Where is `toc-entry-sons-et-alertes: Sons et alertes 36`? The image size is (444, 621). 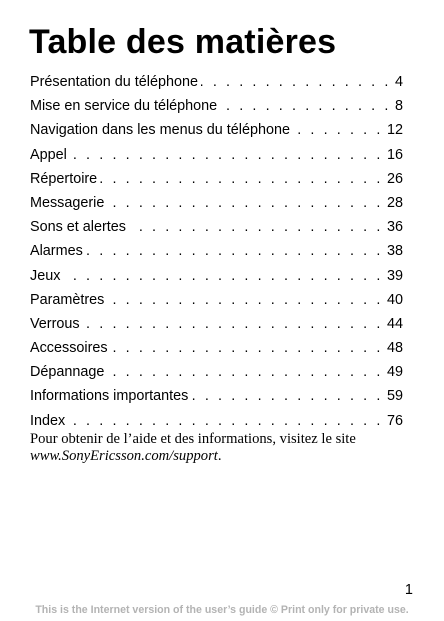
toc-entry-sons-et-alertes: Sons et alertes 36 is located at coordinates (216, 227).